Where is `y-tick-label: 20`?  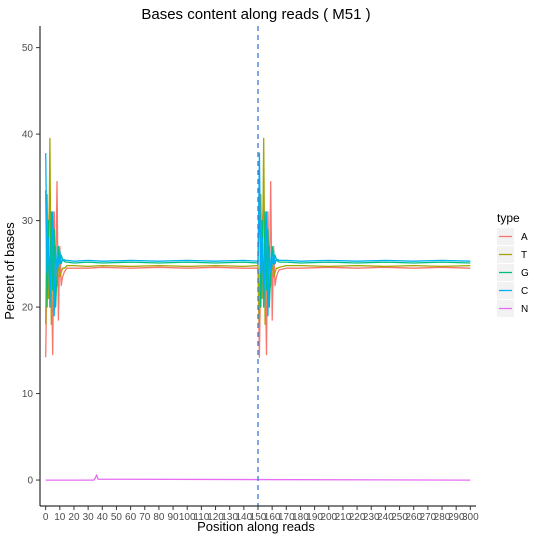 y-tick-label: 20 is located at coordinates (28, 308).